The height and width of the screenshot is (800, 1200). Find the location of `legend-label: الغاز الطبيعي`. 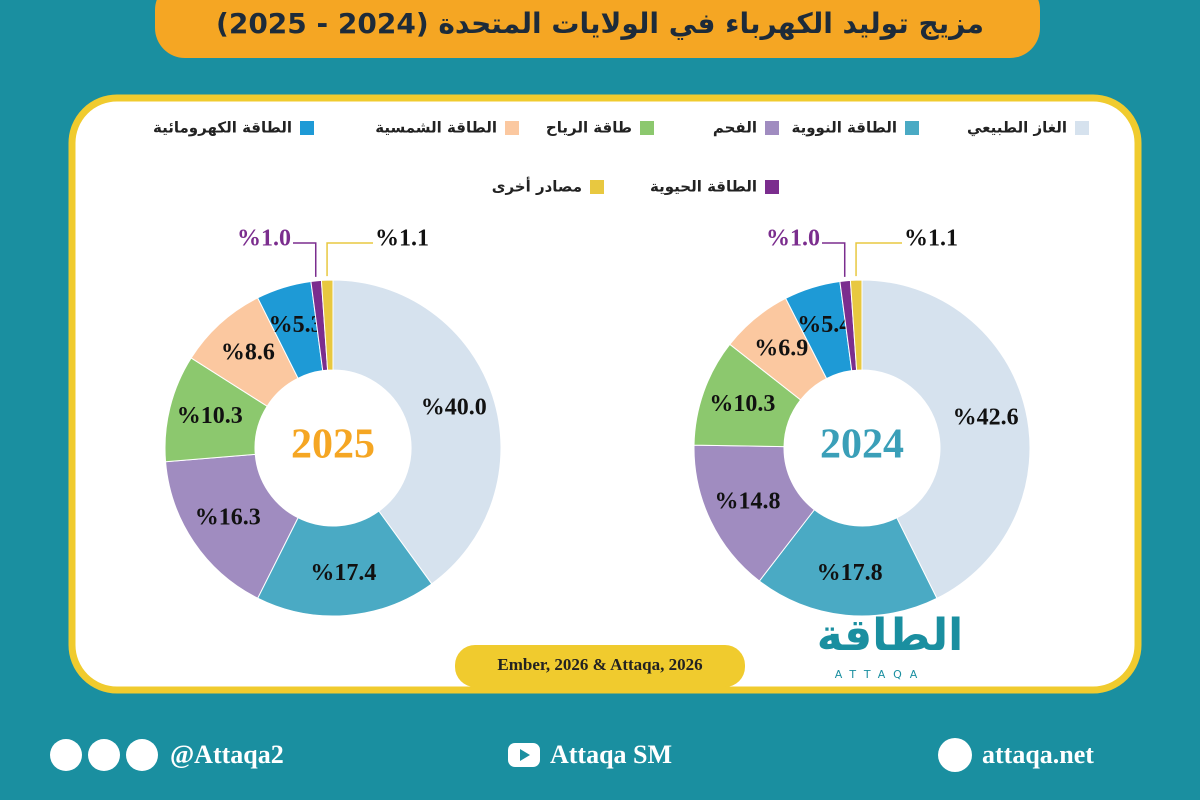

legend-label: الغاز الطبيعي is located at coordinates (1017, 128).